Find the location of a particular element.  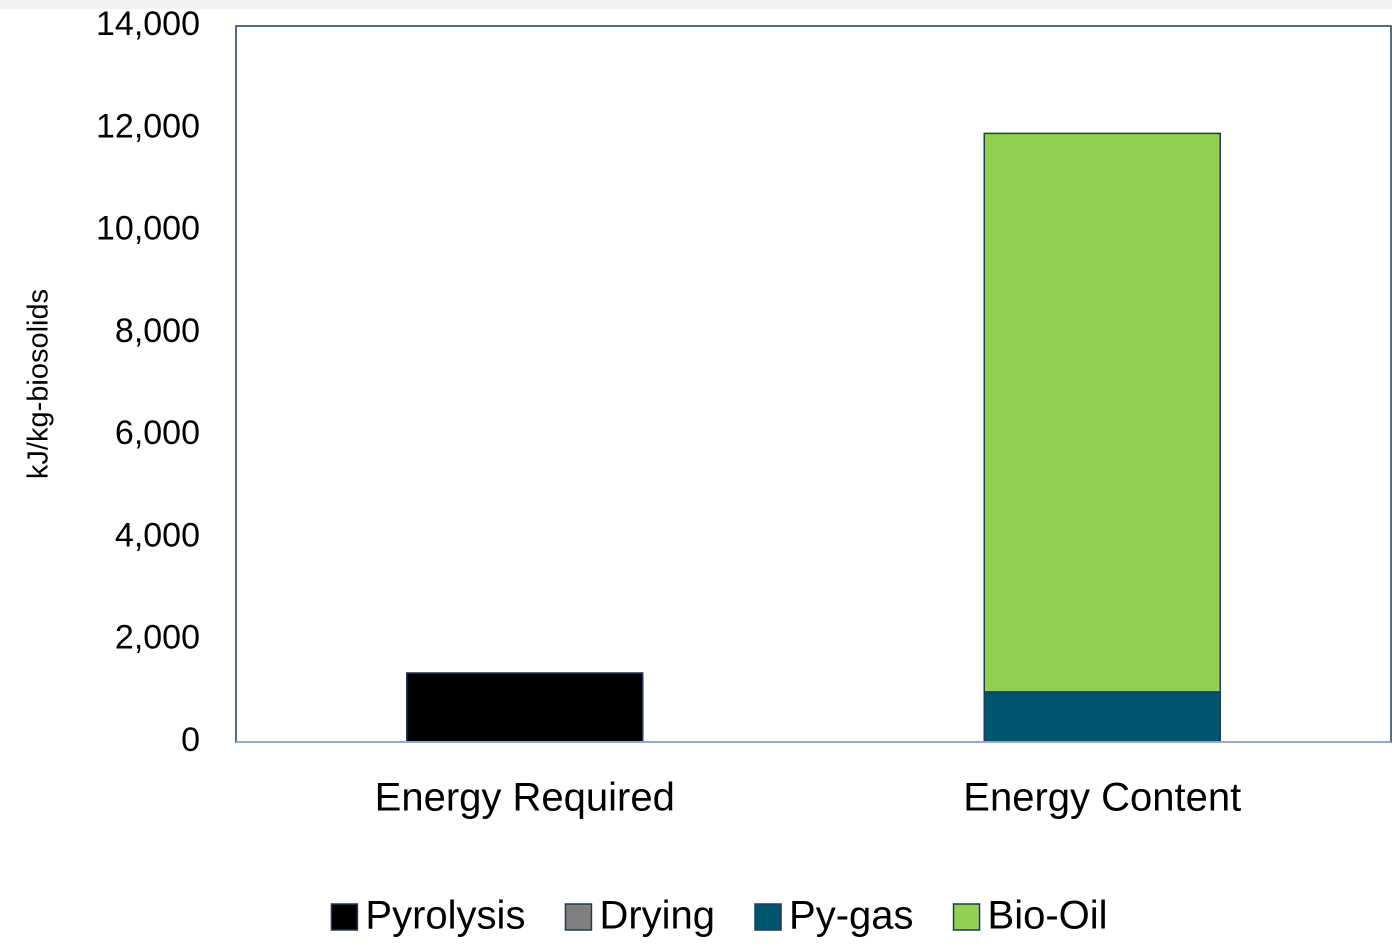

legend-label: Bio-Oil is located at coordinates (1048, 916).